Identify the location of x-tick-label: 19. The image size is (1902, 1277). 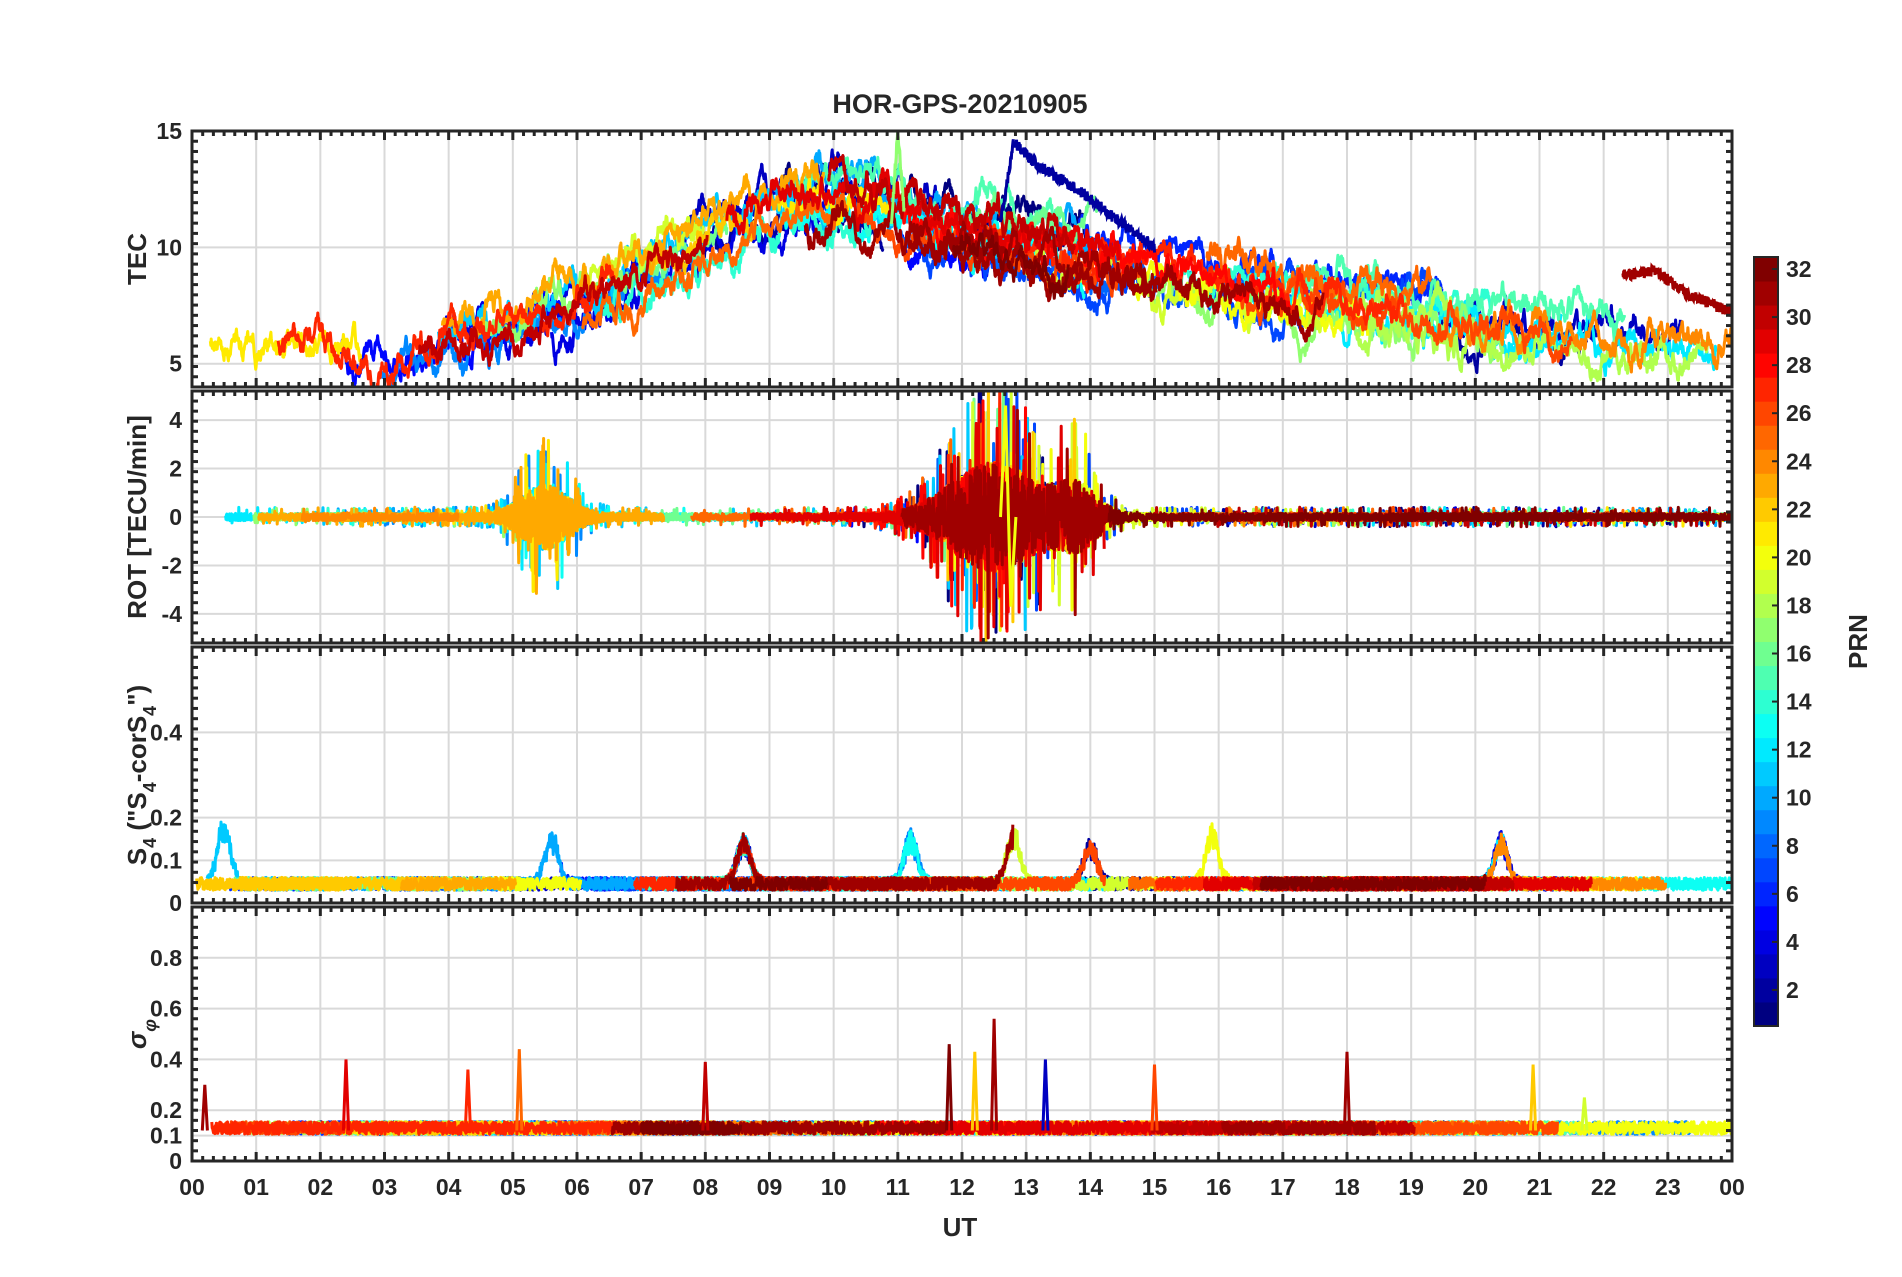
(1411, 1187).